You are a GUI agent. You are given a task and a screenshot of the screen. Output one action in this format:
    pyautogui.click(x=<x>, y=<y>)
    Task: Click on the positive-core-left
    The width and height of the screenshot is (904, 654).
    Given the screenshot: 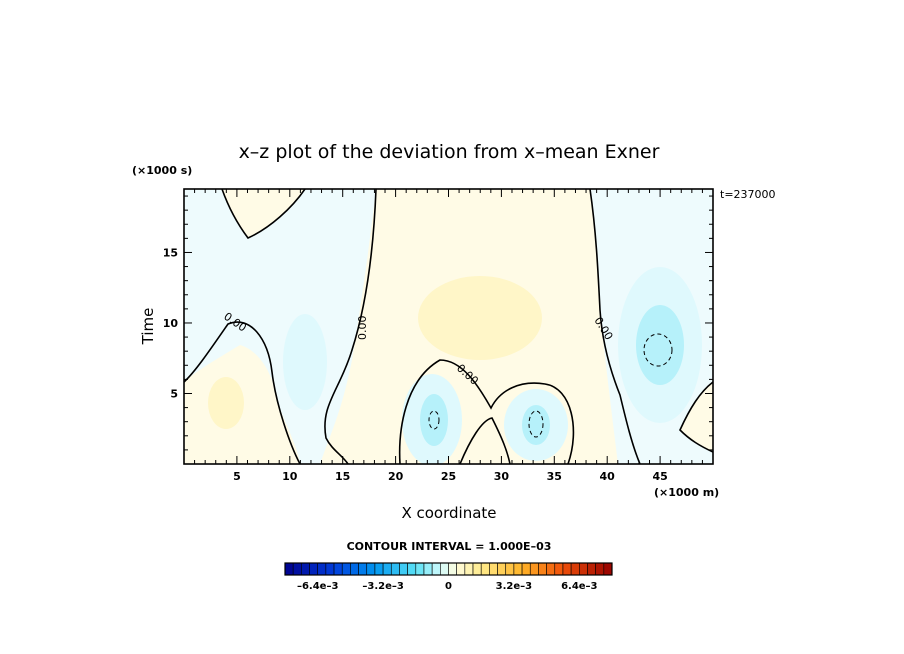 What is the action you would take?
    pyautogui.click(x=226, y=403)
    